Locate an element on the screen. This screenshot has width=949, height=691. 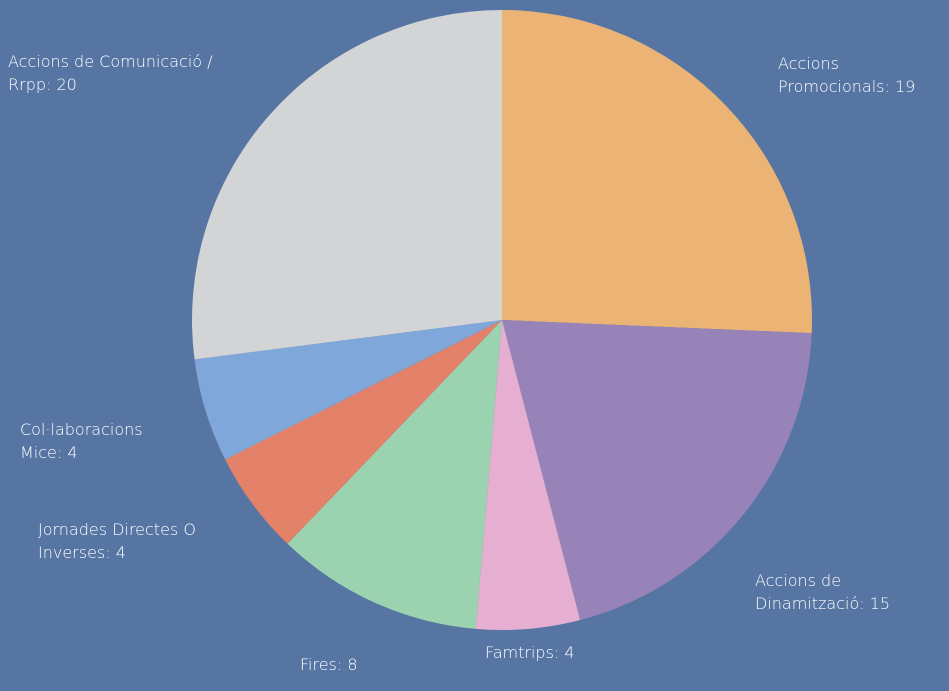
slice-label: Jornades Directes O Inverses: 4 is located at coordinates (117, 541).